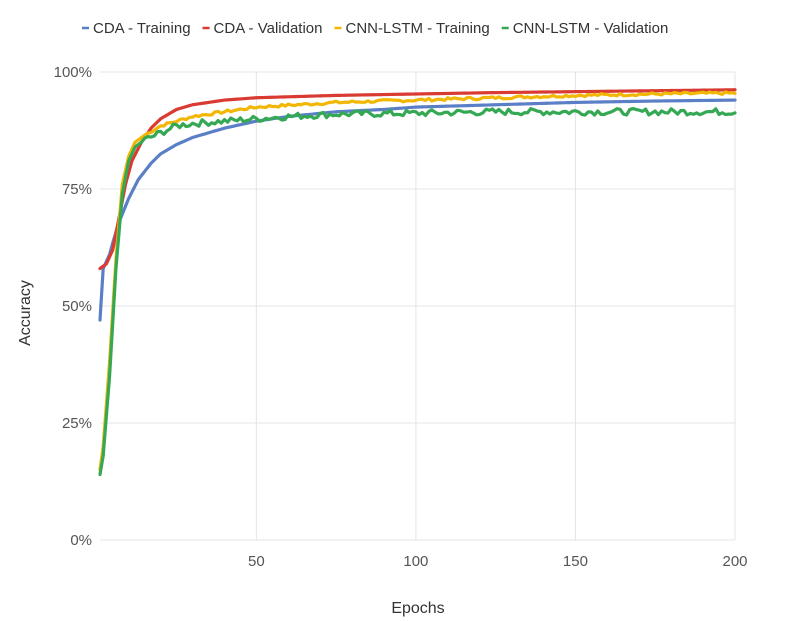  Describe the element at coordinates (81, 540) in the screenshot. I see `y-tick-label: 0%` at that location.